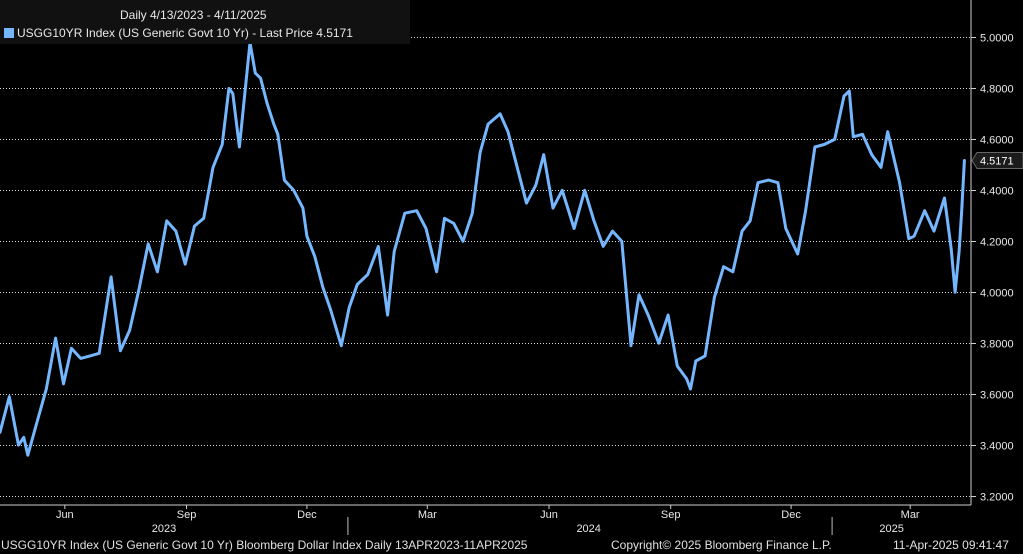  Describe the element at coordinates (997, 447) in the screenshot. I see `y-tick-label: 3.4000` at that location.